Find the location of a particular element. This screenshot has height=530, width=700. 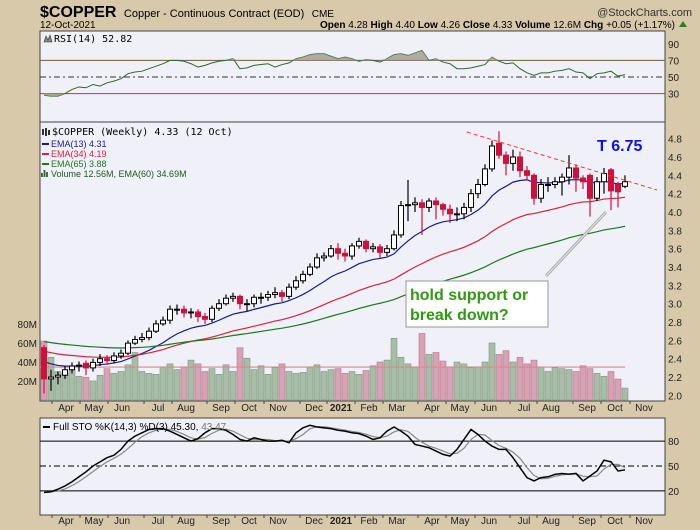

high-label: High is located at coordinates (382, 25).